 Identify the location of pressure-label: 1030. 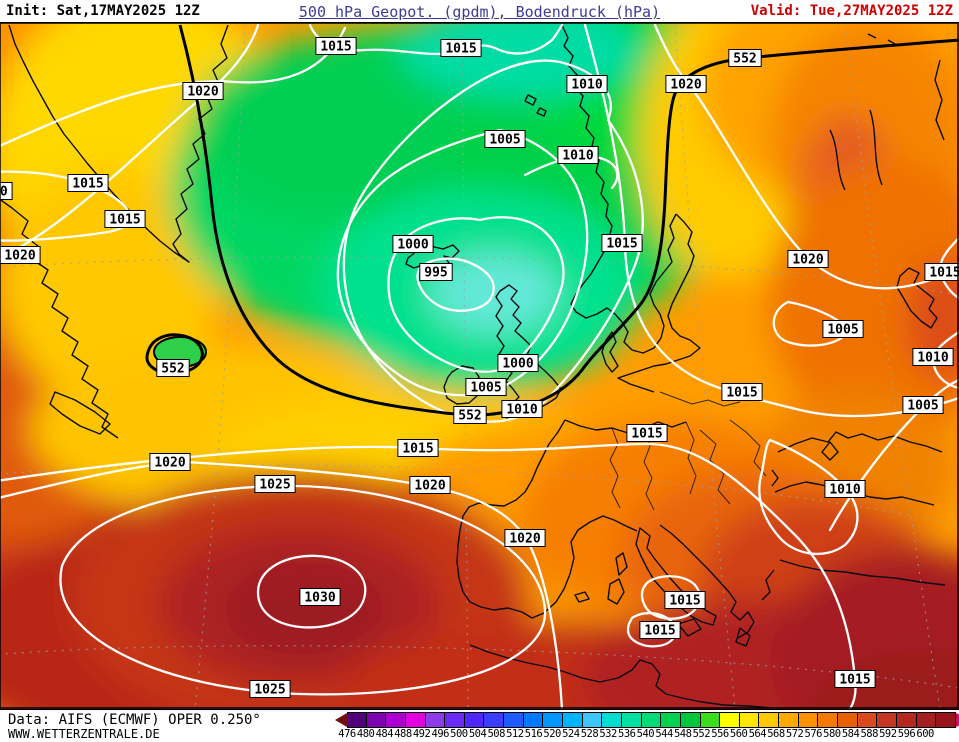
(320, 597).